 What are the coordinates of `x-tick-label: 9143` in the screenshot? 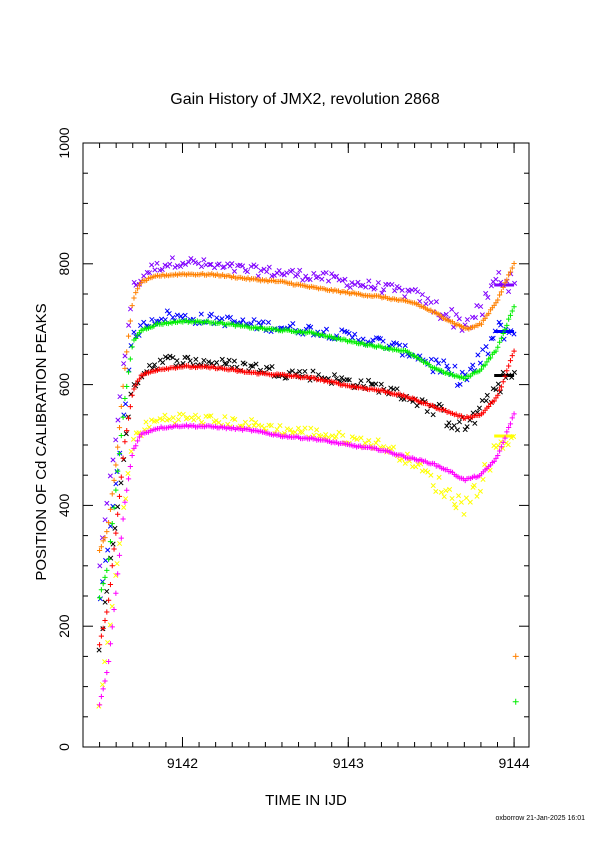 It's located at (348, 763).